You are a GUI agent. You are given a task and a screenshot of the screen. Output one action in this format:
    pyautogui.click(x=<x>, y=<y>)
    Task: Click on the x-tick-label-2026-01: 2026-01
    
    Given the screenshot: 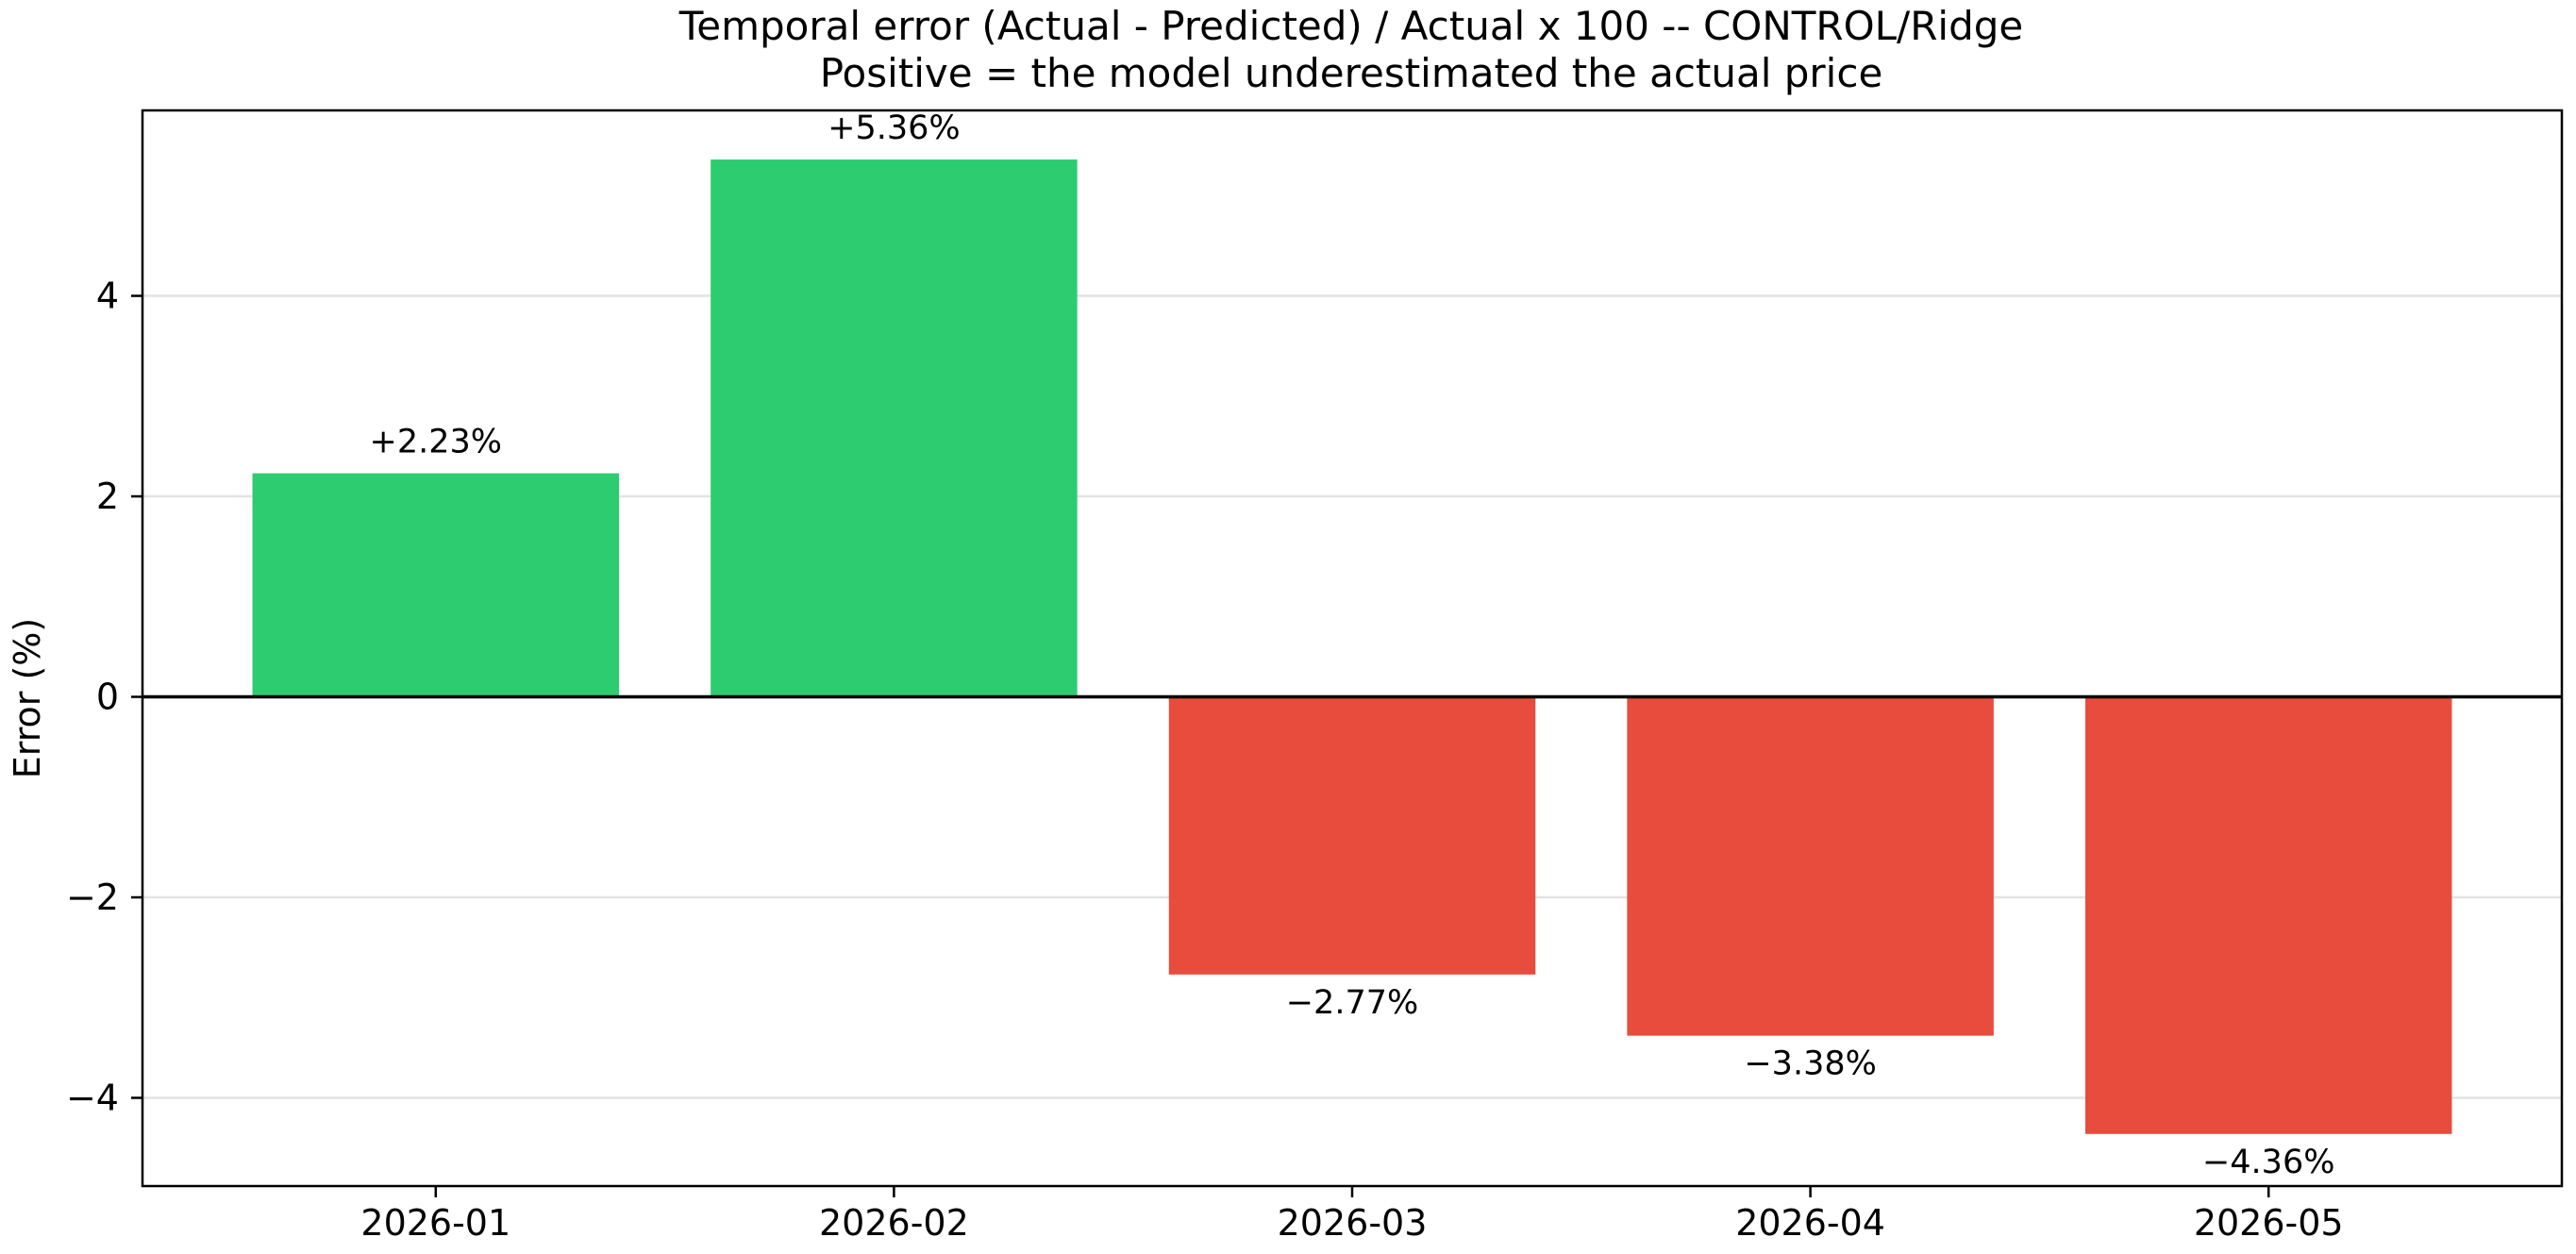 What is the action you would take?
    pyautogui.click(x=435, y=1223)
    